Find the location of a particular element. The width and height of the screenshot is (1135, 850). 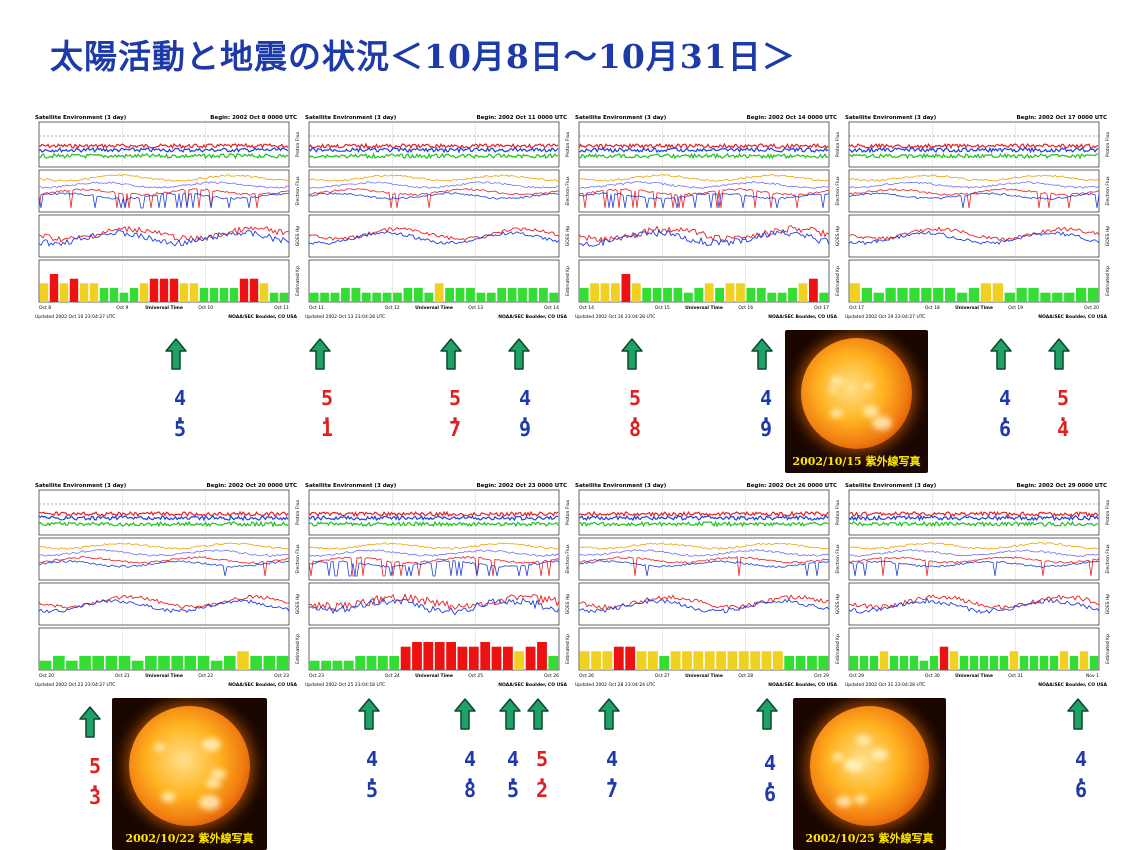

day-tick-label: Oct 19 is located at coordinates (1015, 308).